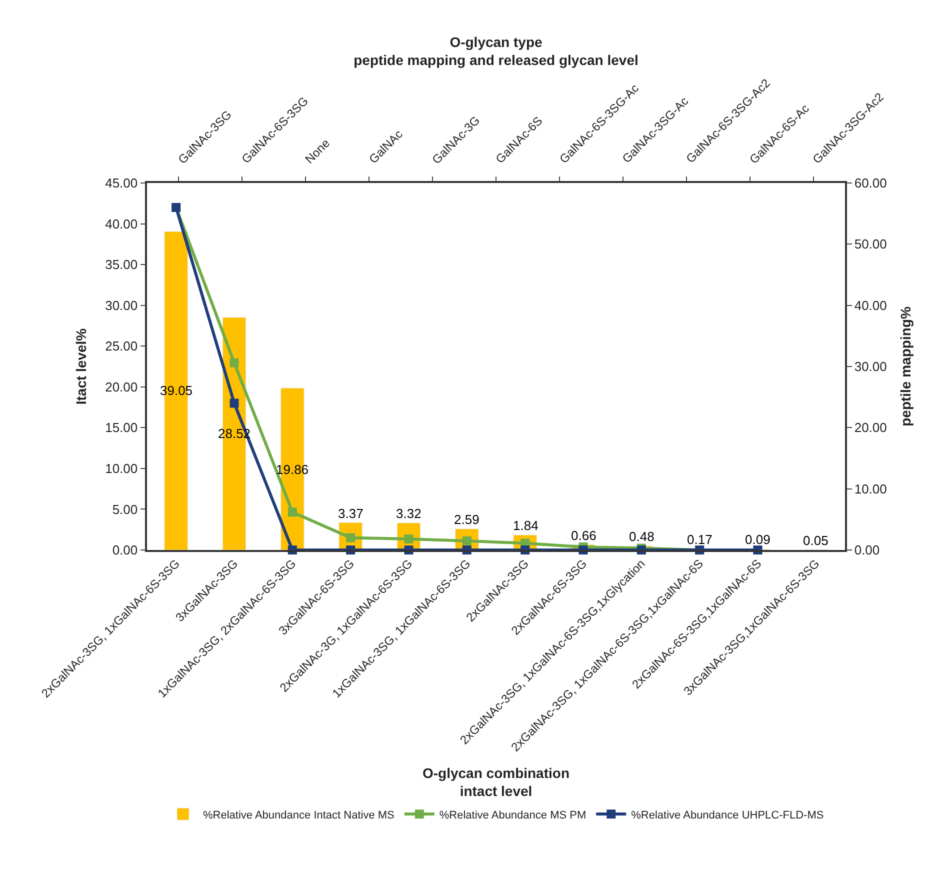 The image size is (932, 885). Describe the element at coordinates (121, 224) in the screenshot. I see `y-tick-label: 40.00` at that location.